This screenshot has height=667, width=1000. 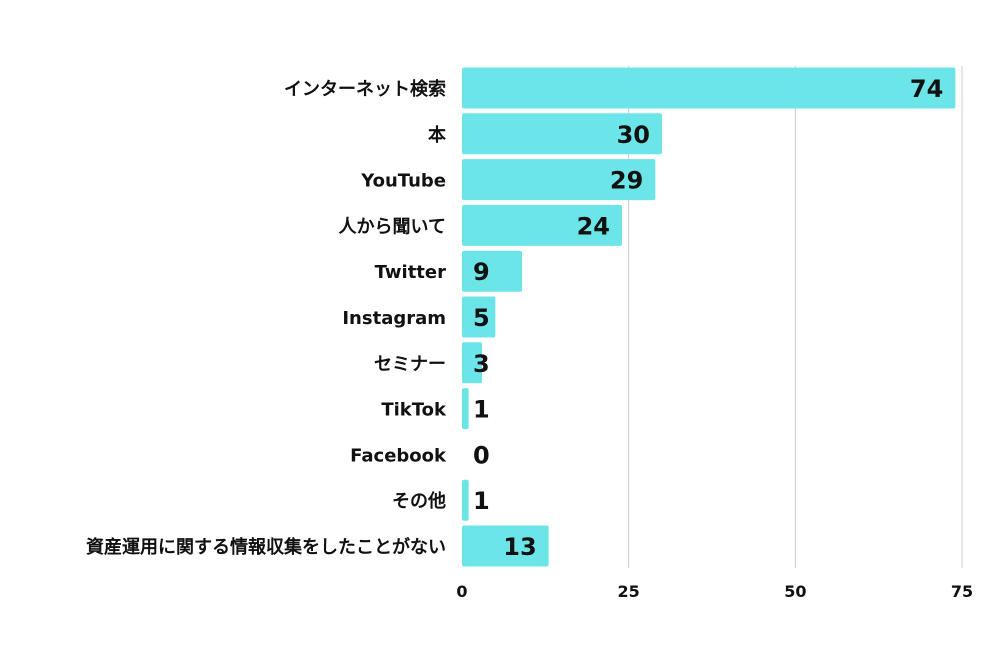 I want to click on x-tick-label: 75, so click(x=962, y=591).